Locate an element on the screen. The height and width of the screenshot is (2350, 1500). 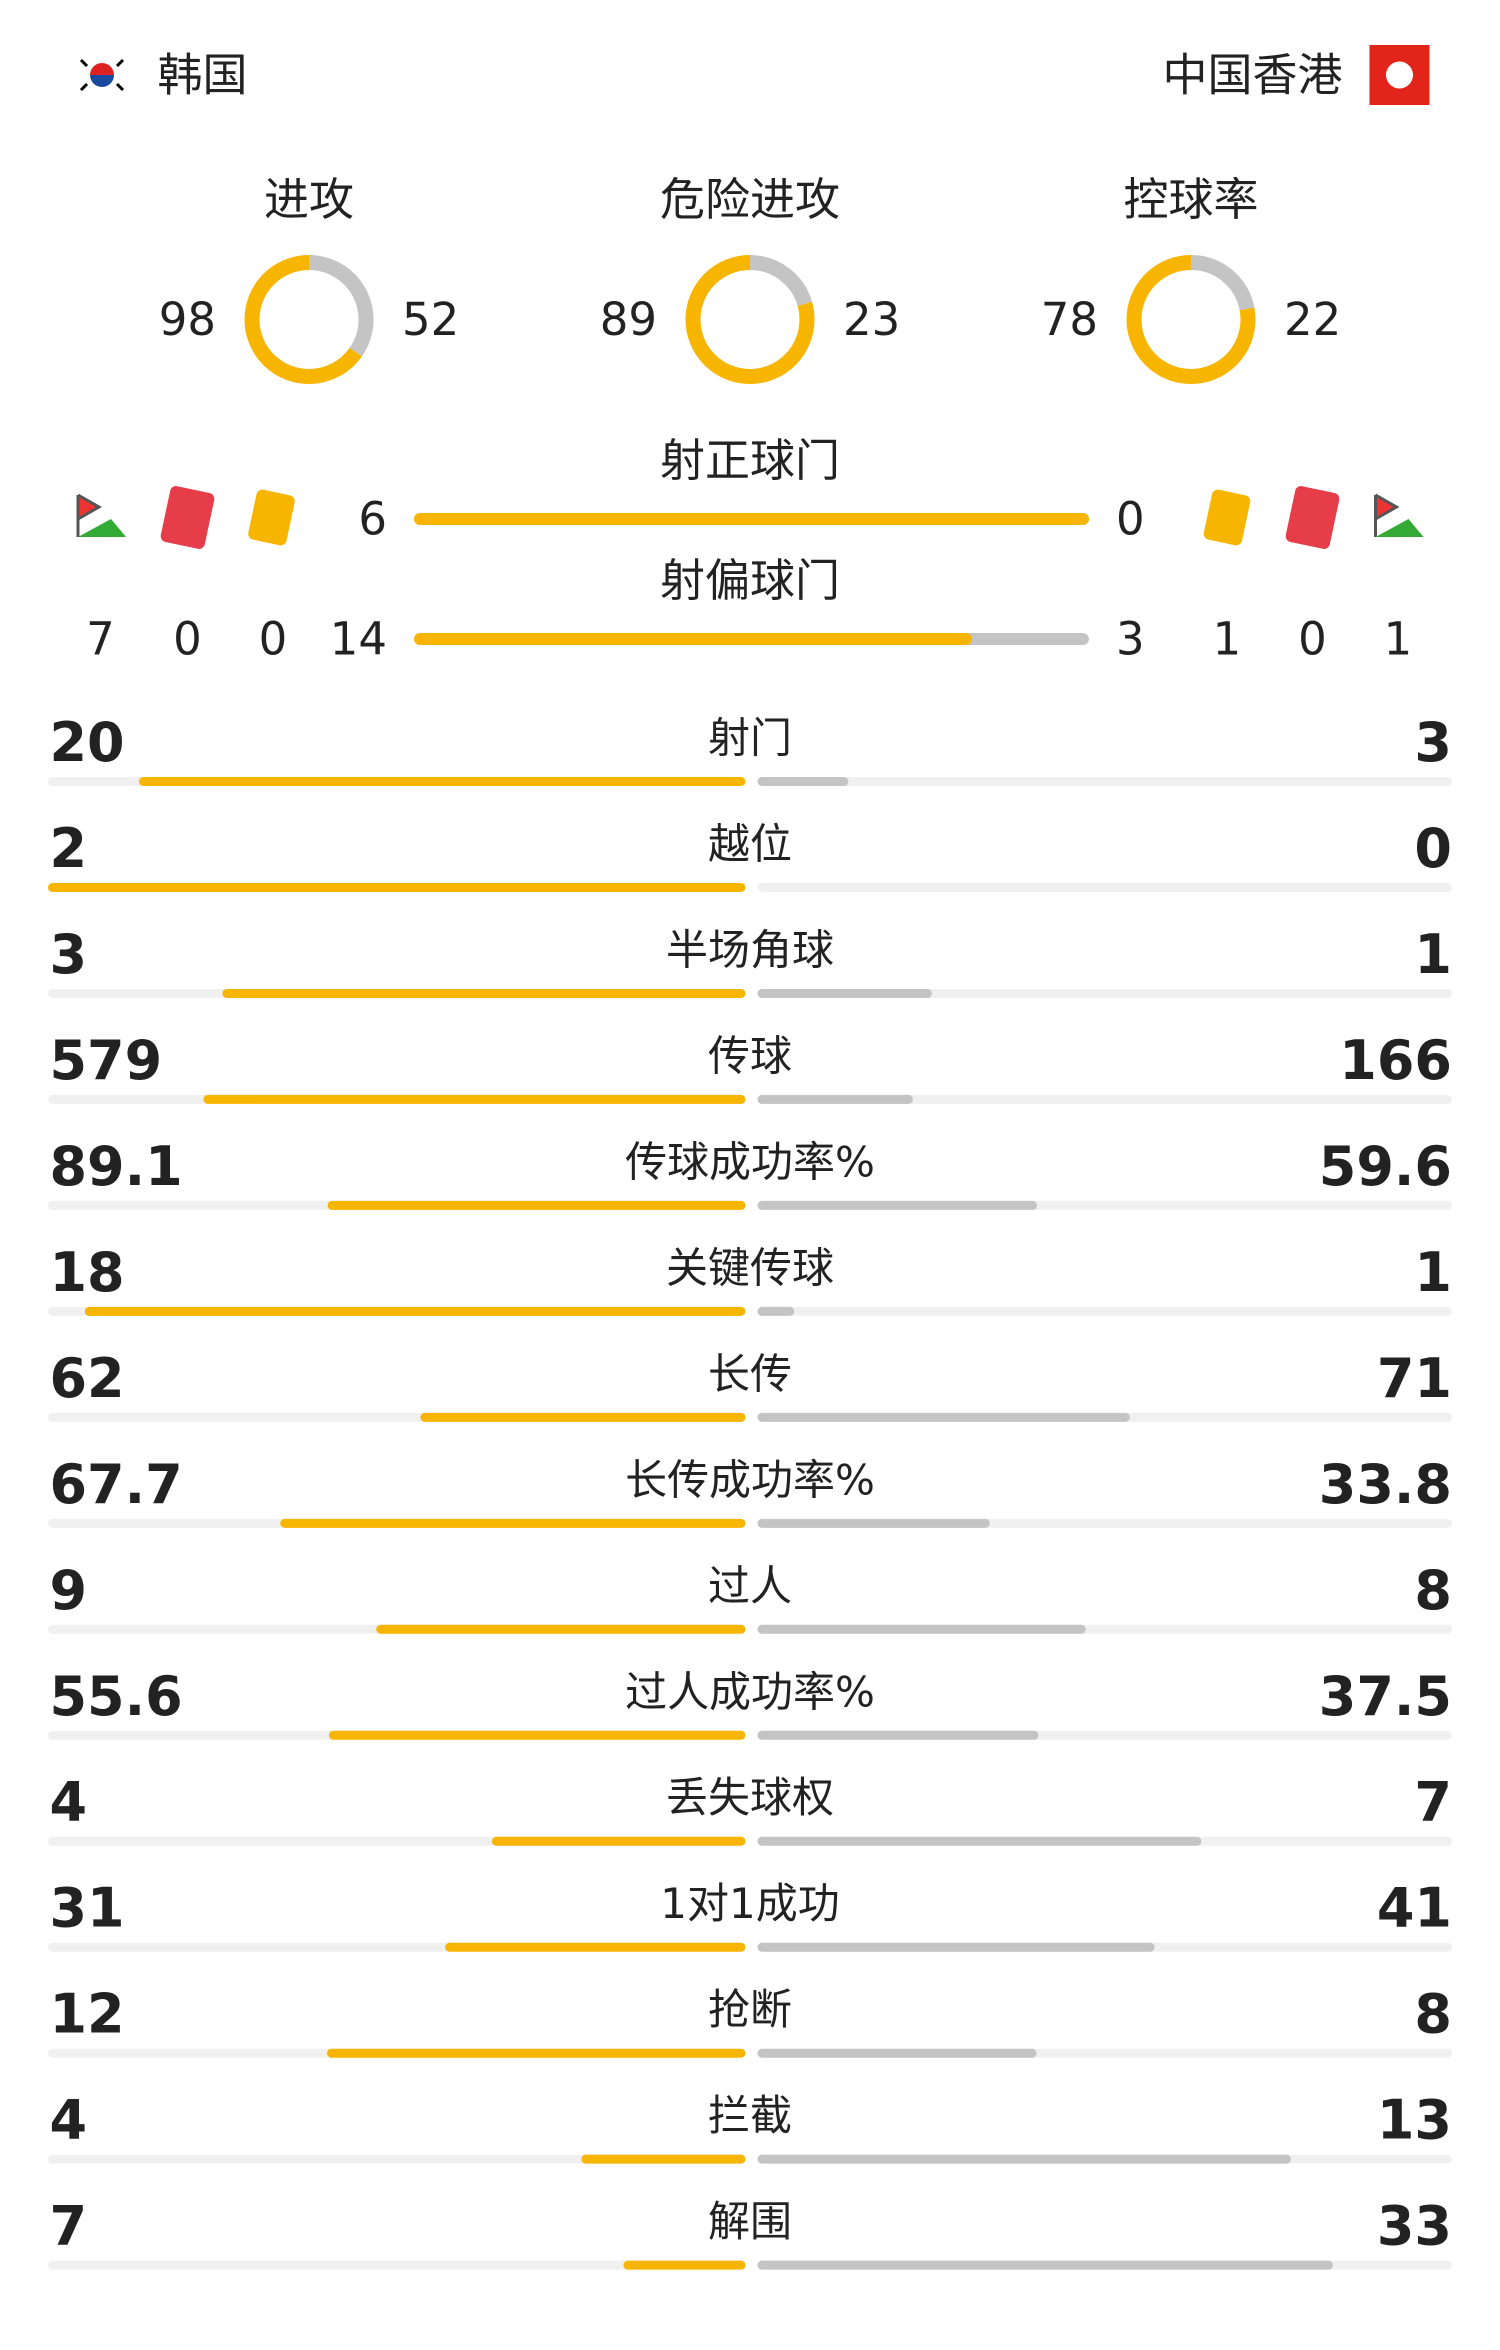
ring-home-value: 98 is located at coordinates (187, 319).